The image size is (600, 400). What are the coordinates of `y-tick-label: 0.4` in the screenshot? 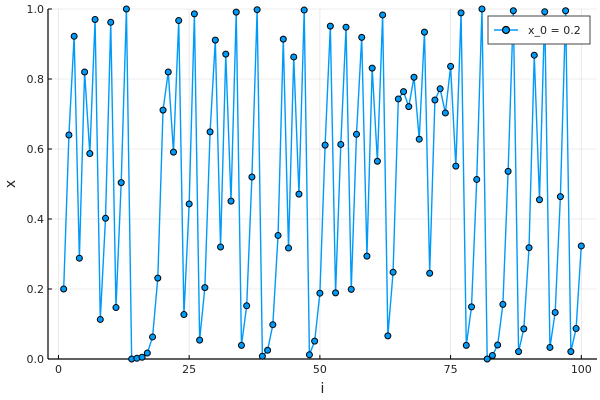 It's located at (36, 219).